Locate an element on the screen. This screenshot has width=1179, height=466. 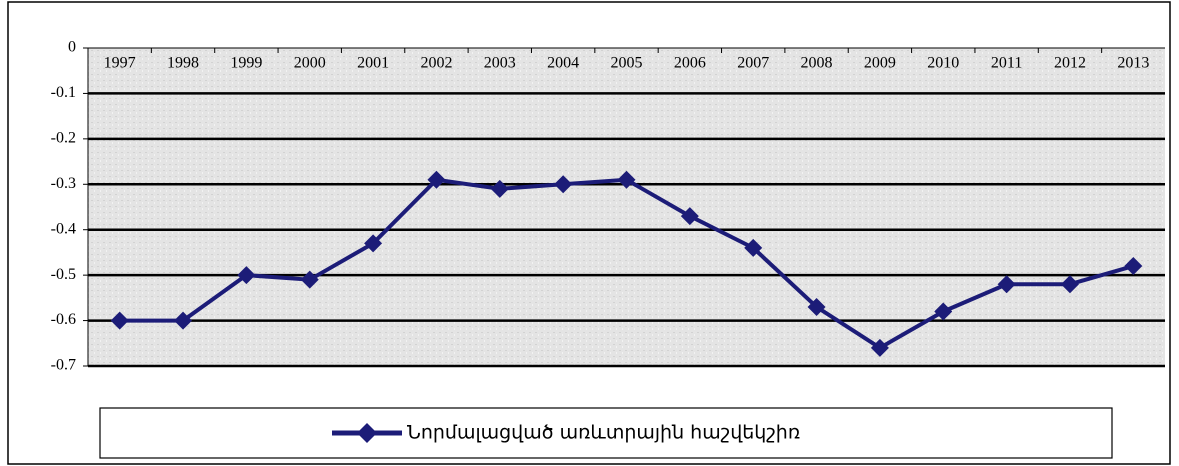
x-tick-label: 2005 is located at coordinates (627, 63).